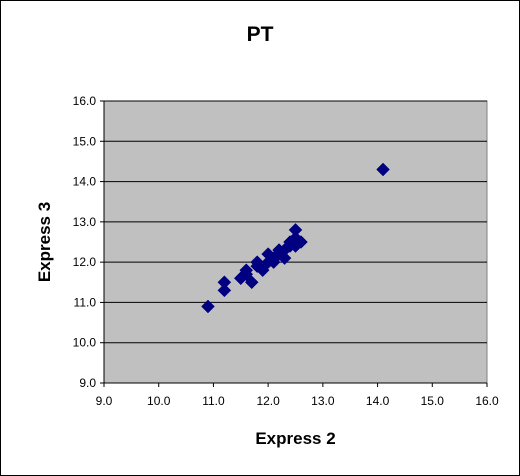 The image size is (520, 476). What do you see at coordinates (85, 141) in the screenshot?
I see `y-tick-label: 15.0` at bounding box center [85, 141].